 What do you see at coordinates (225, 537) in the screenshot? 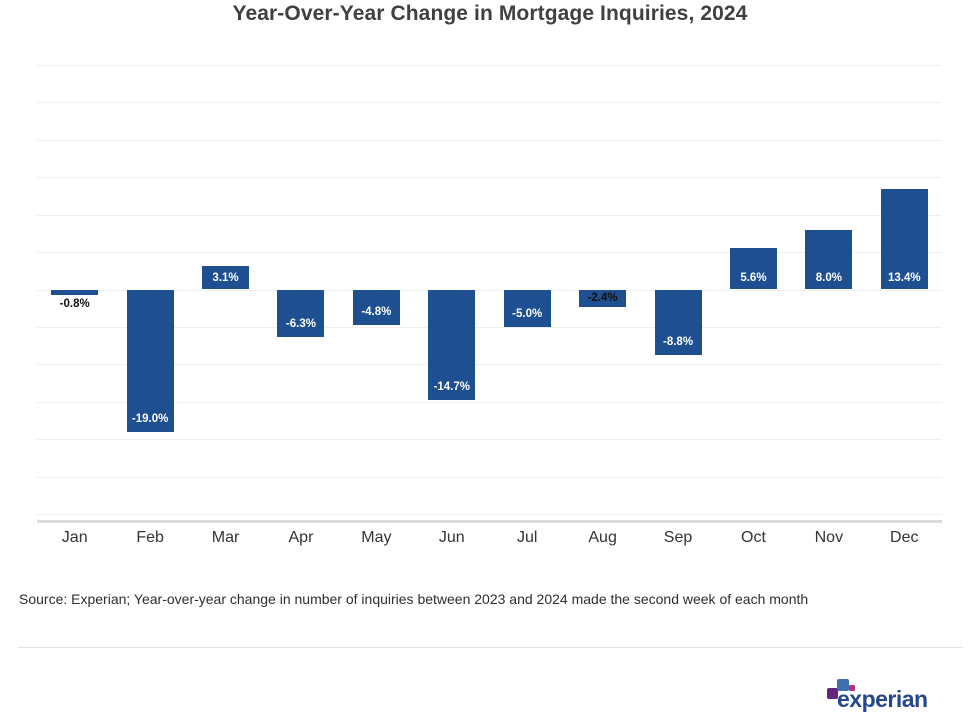
I see `x-axis-label-mar: Mar` at bounding box center [225, 537].